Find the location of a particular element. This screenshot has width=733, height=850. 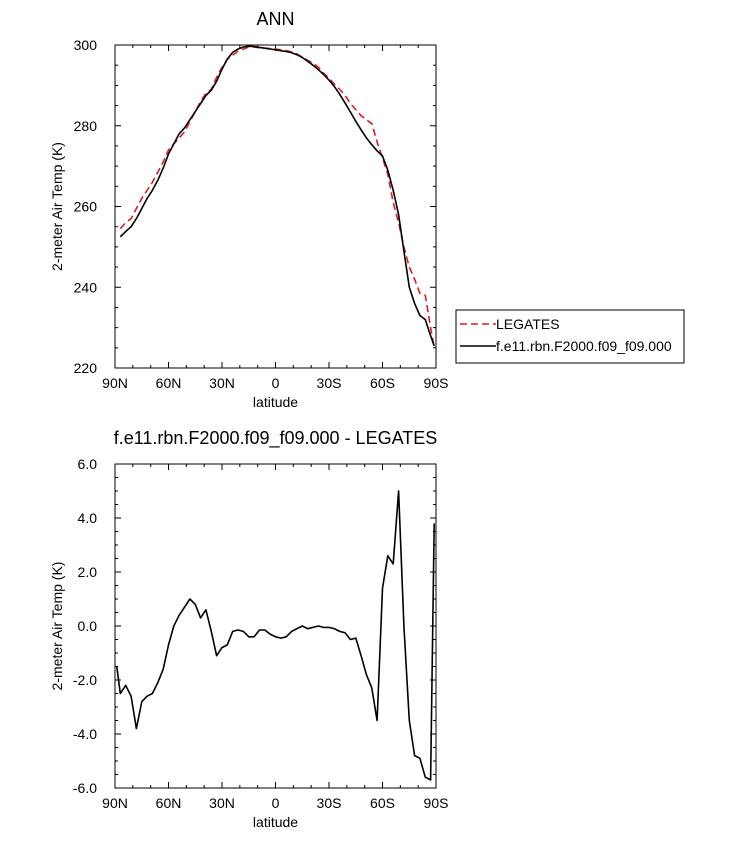

legend-box is located at coordinates (570, 336).